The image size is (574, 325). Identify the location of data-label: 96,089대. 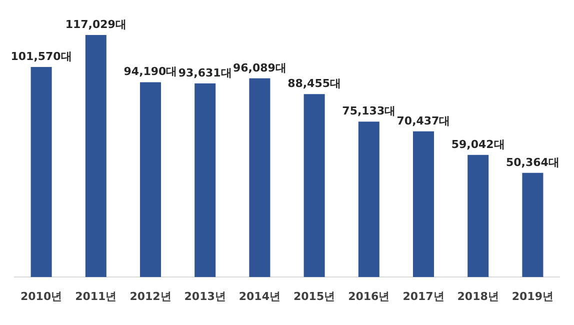
(259, 67).